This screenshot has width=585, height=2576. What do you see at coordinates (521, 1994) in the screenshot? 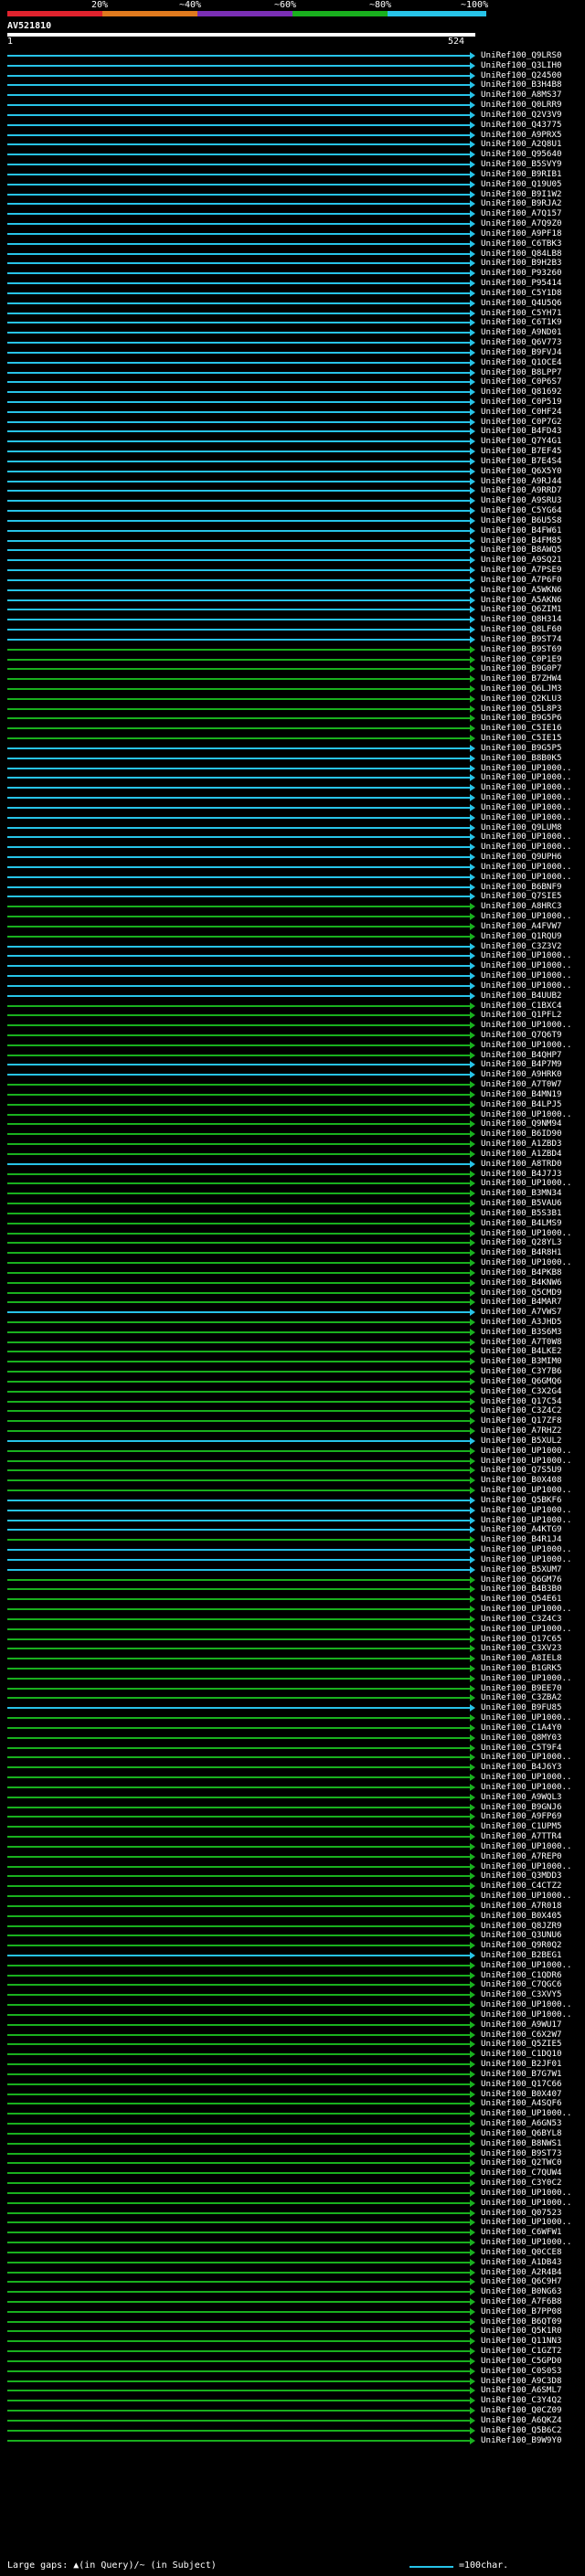
I see `hit-label-link: UniRef100_C3XVY5` at bounding box center [521, 1994].